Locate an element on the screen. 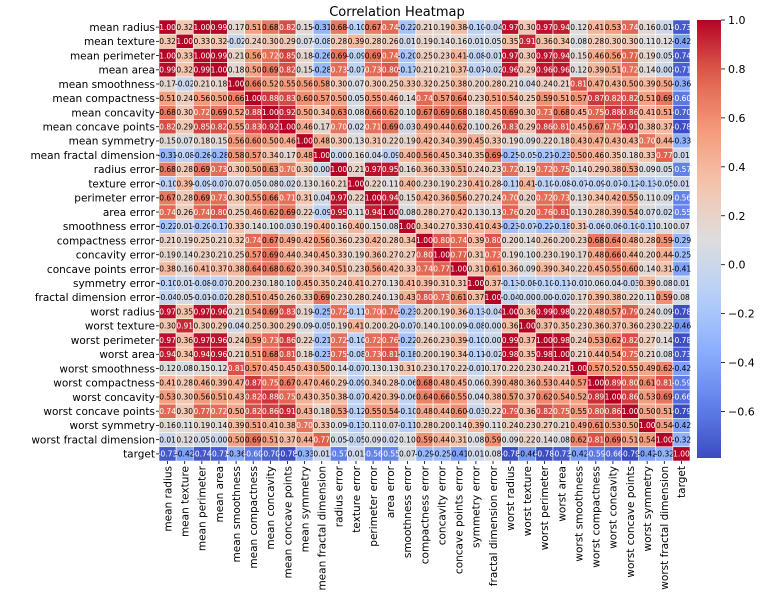 Image resolution: width=768 pixels, height=593 pixels. cell-value-label: 0.97 is located at coordinates (201, 340).